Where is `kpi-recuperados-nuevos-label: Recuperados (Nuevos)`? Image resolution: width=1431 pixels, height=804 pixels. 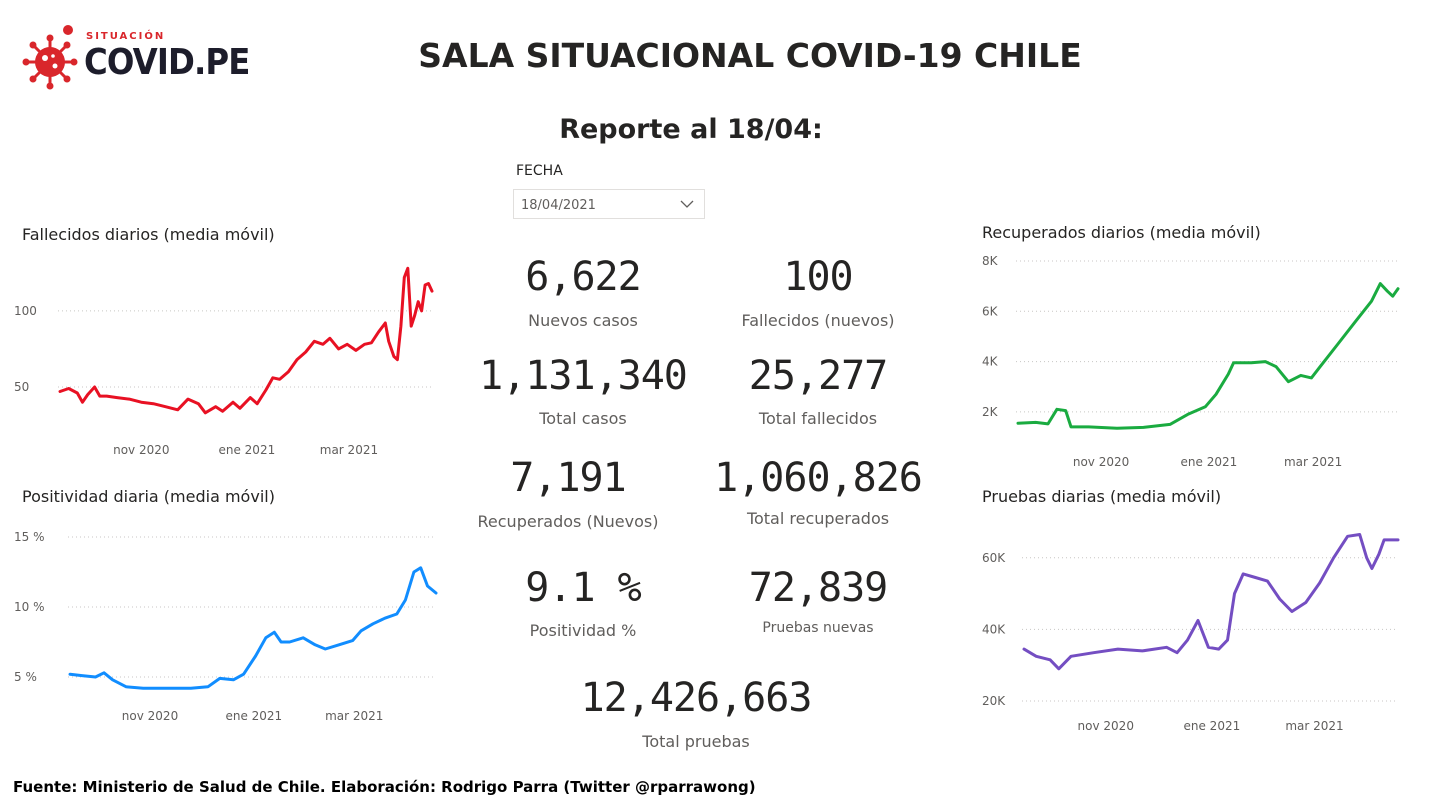 kpi-recuperados-nuevos-label: Recuperados (Nuevos) is located at coordinates (568, 521).